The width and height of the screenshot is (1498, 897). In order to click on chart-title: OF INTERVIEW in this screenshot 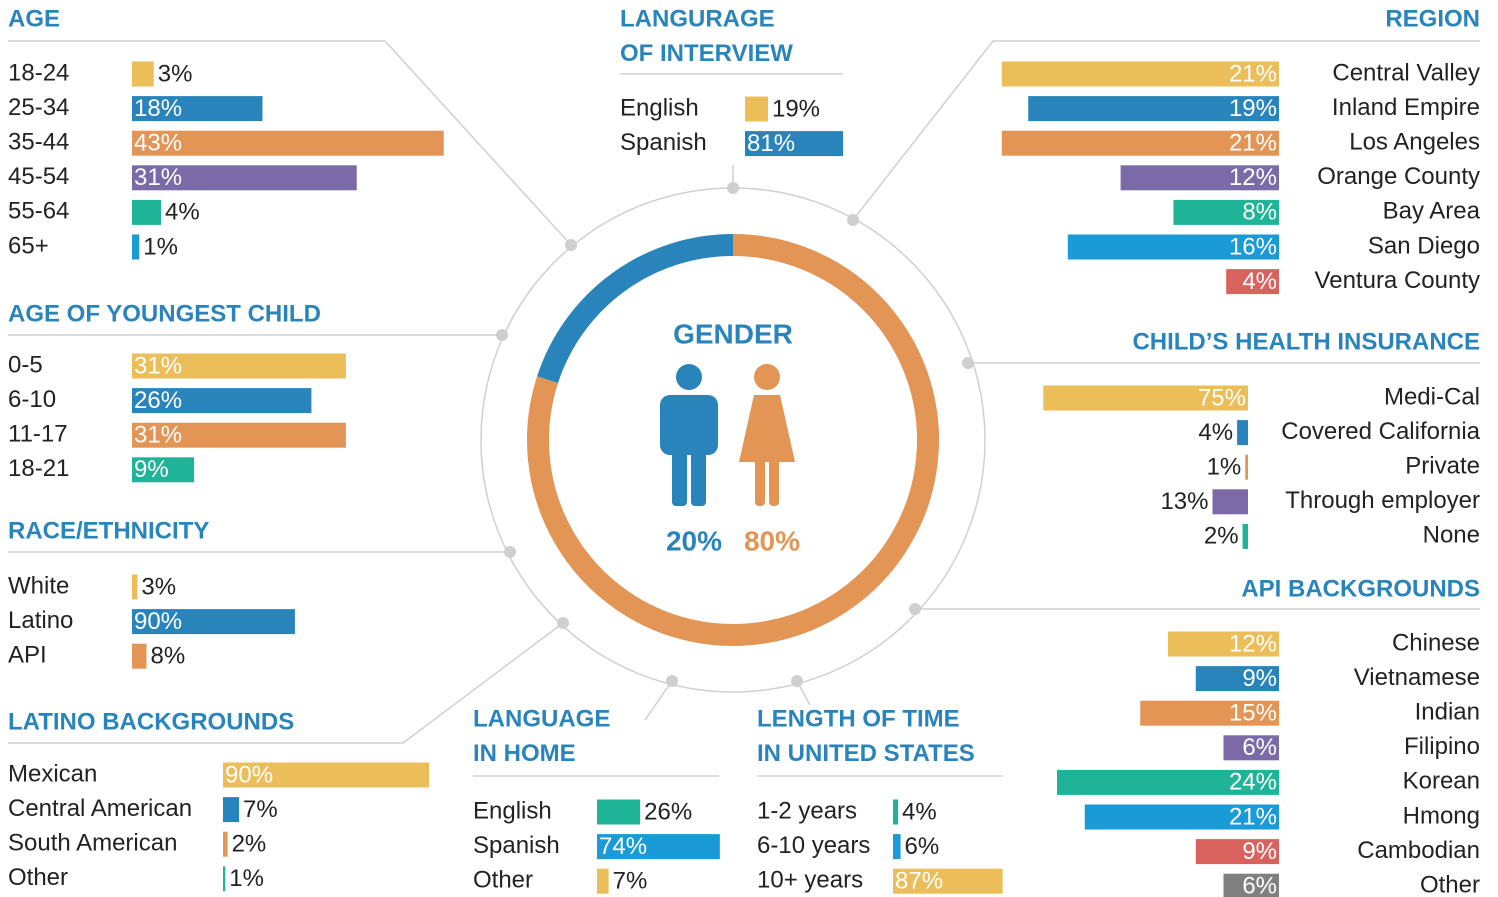, I will do `click(706, 53)`.